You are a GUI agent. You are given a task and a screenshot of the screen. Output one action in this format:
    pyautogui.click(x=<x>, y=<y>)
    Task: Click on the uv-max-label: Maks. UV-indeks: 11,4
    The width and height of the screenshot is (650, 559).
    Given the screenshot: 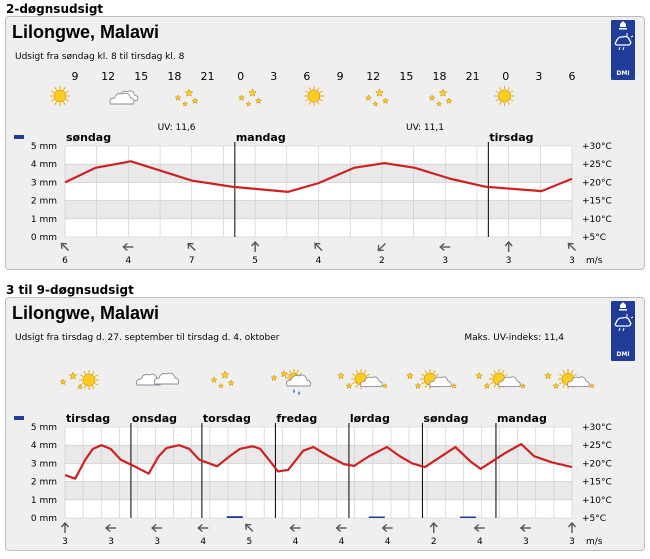 What is the action you would take?
    pyautogui.click(x=514, y=338)
    